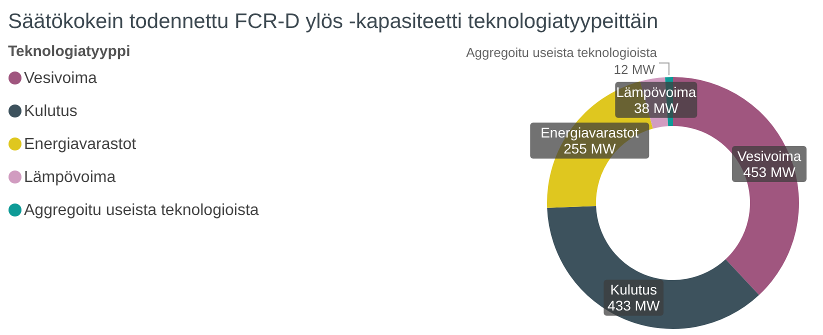 This screenshot has width=823, height=335. I want to click on data-label: 38 MW, so click(657, 108).